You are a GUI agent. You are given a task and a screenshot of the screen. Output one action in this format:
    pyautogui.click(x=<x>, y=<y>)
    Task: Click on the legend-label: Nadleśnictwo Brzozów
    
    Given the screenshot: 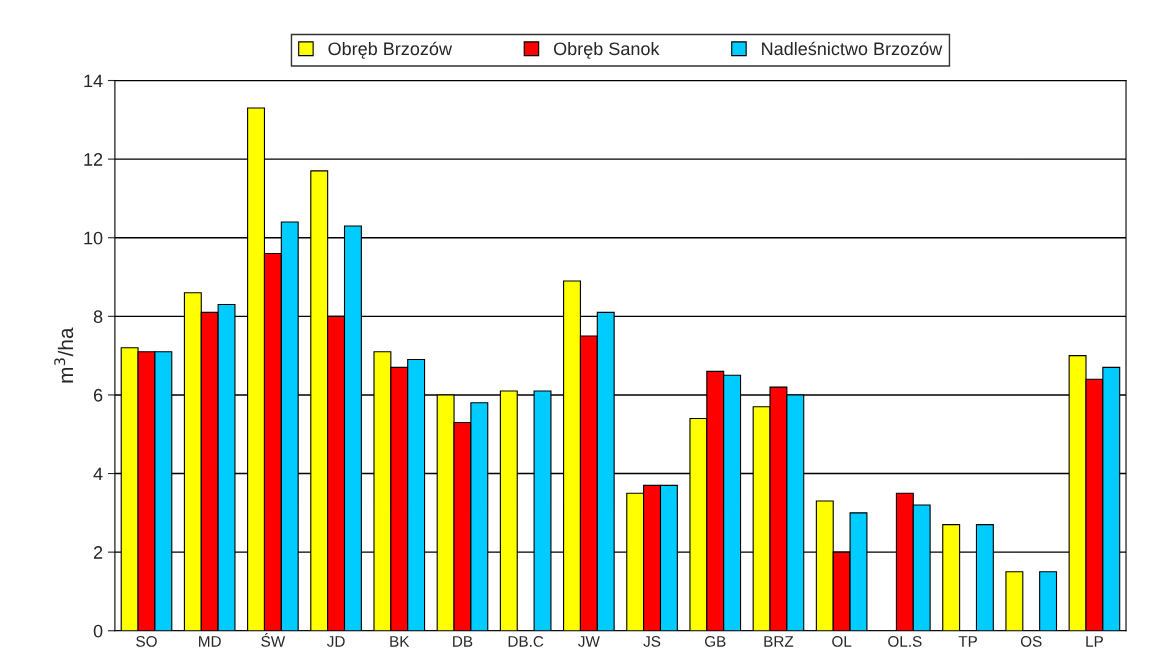 What is the action you would take?
    pyautogui.click(x=852, y=48)
    